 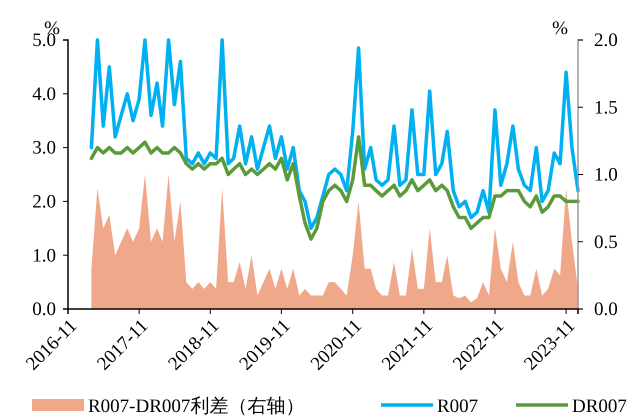 What do you see at coordinates (606, 175) in the screenshot?
I see `y2-tick-label: 1.0` at bounding box center [606, 175].